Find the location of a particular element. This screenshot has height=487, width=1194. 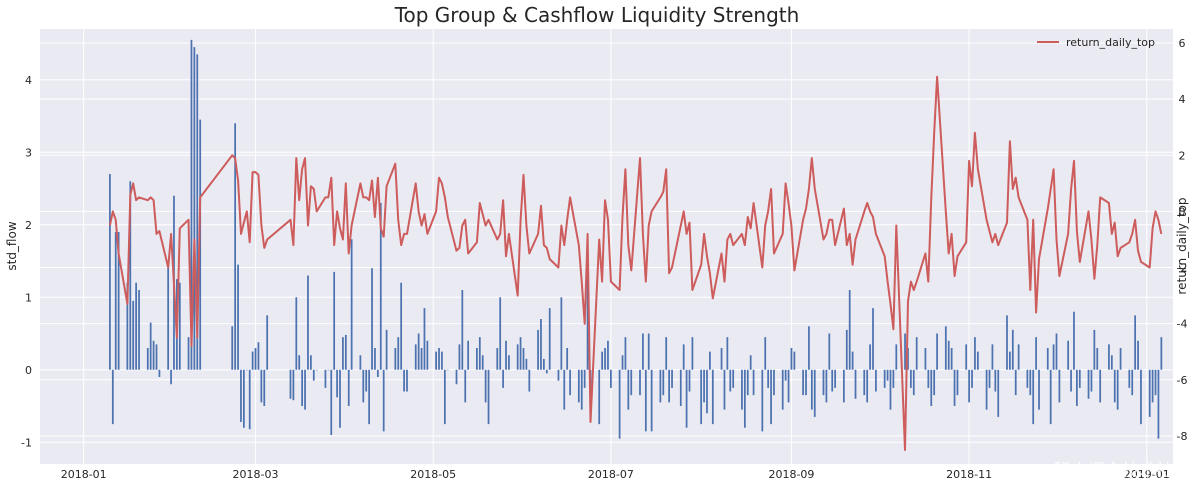

y-axis-ticks: -1 0 1 2 3 4 is located at coordinates (26, 262).